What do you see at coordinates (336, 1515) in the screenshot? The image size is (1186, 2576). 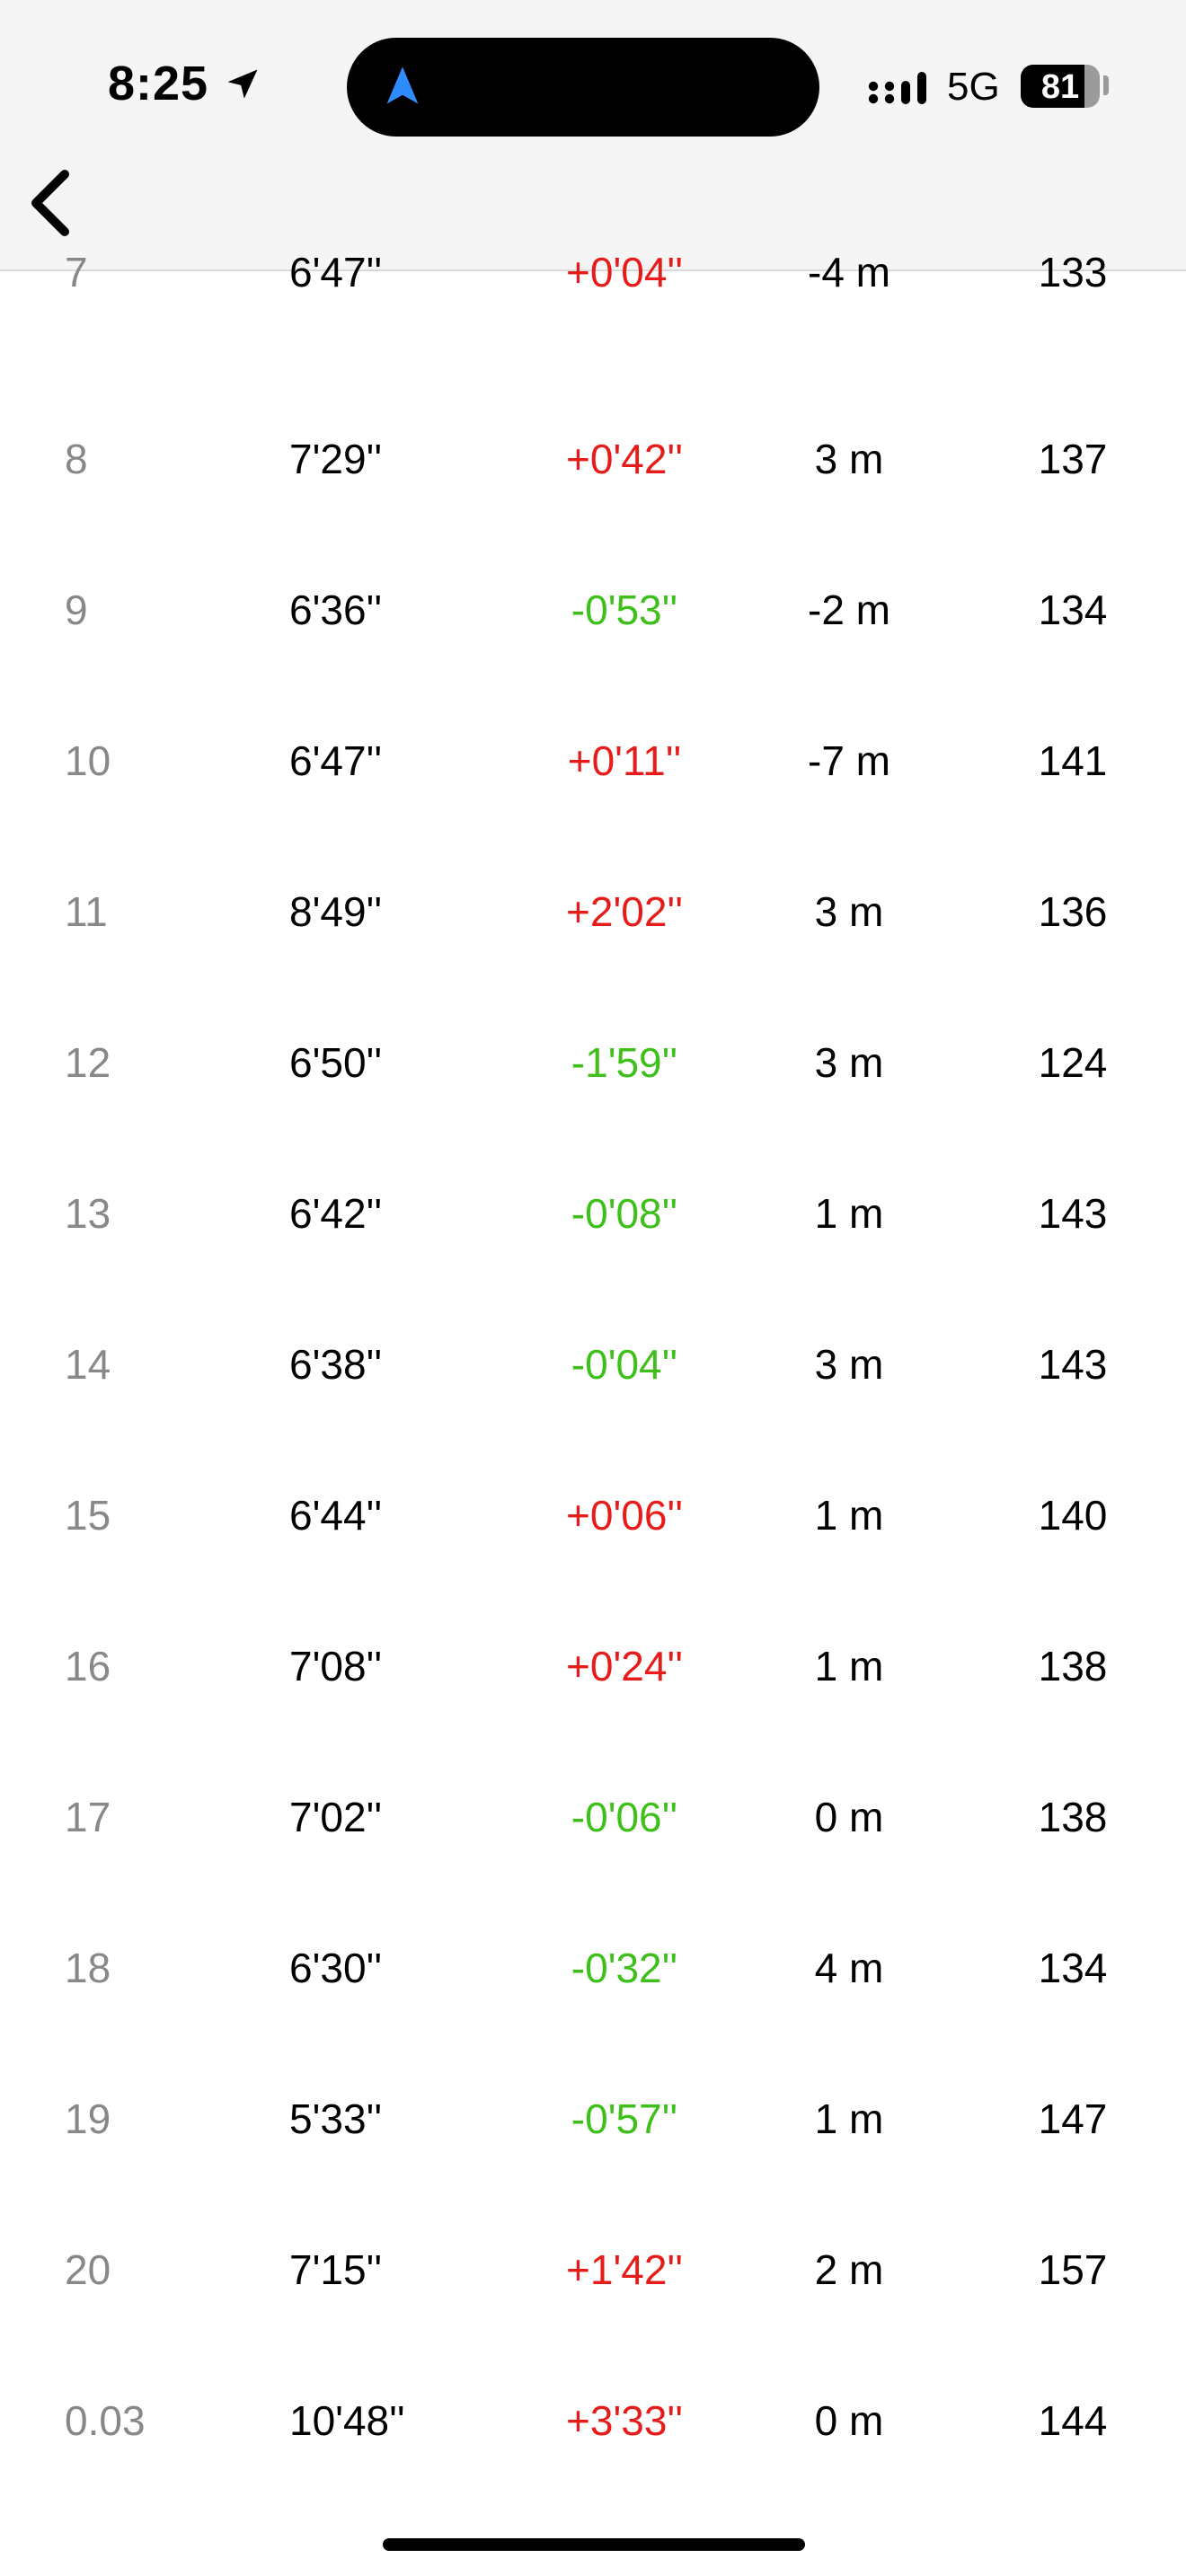 I see `lap-pace: 6'44''` at bounding box center [336, 1515].